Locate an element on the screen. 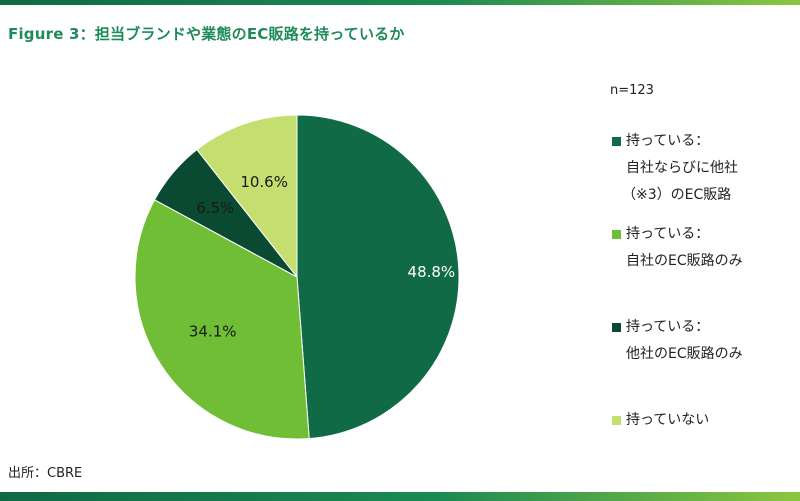 This screenshot has width=800, height=501. pie-label-own-only: 34.1% is located at coordinates (213, 332).